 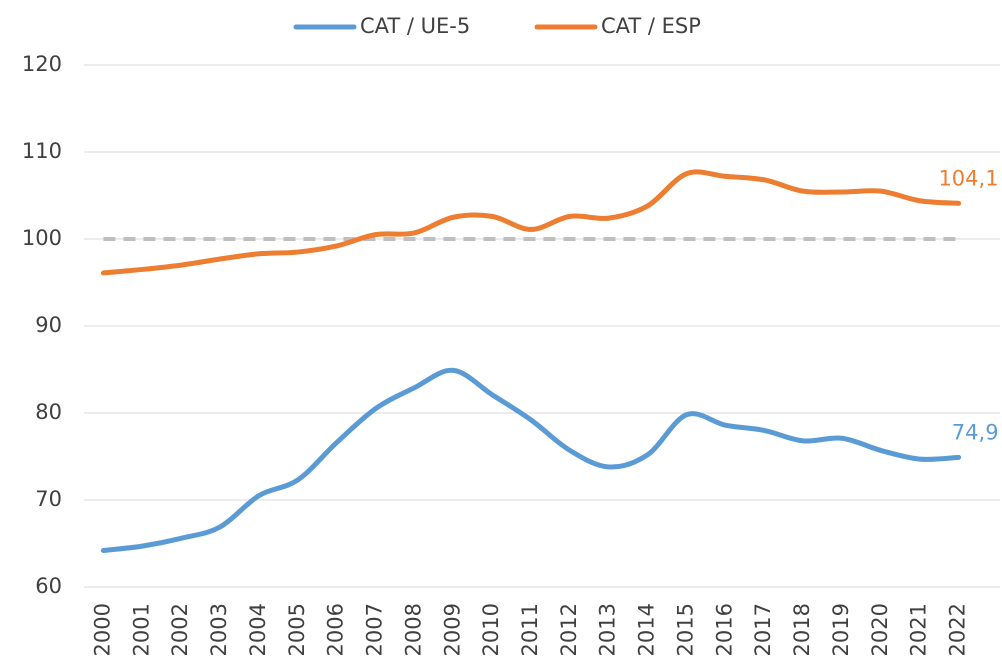 I want to click on x-tick-label: 2012, so click(x=569, y=629).